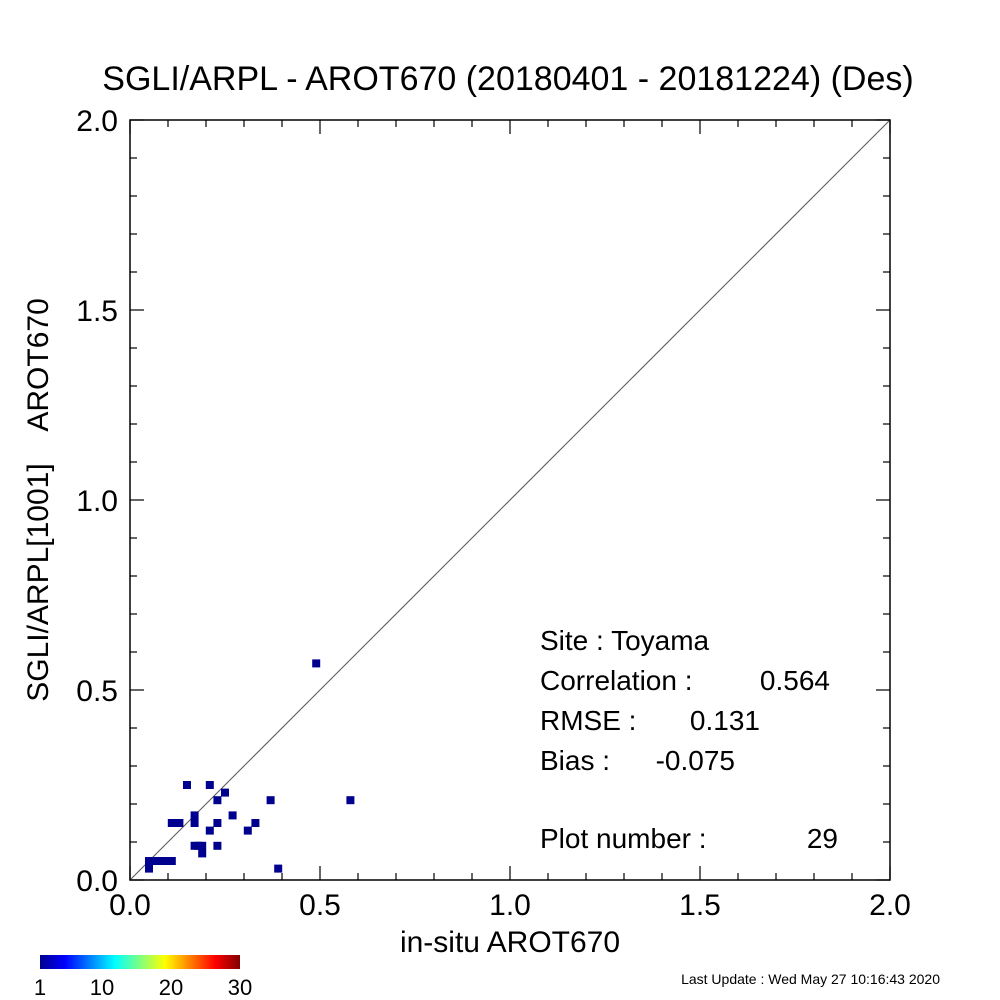 This screenshot has height=1000, width=1000. What do you see at coordinates (725, 720) in the screenshot?
I see `stats-rmse-value: 0.131` at bounding box center [725, 720].